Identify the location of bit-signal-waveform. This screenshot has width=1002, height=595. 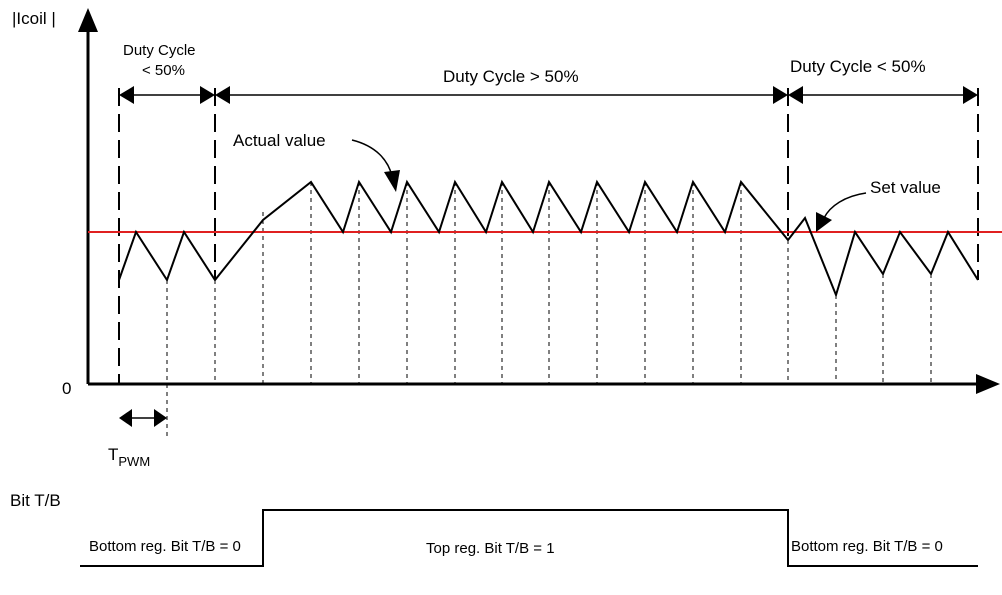
(529, 538).